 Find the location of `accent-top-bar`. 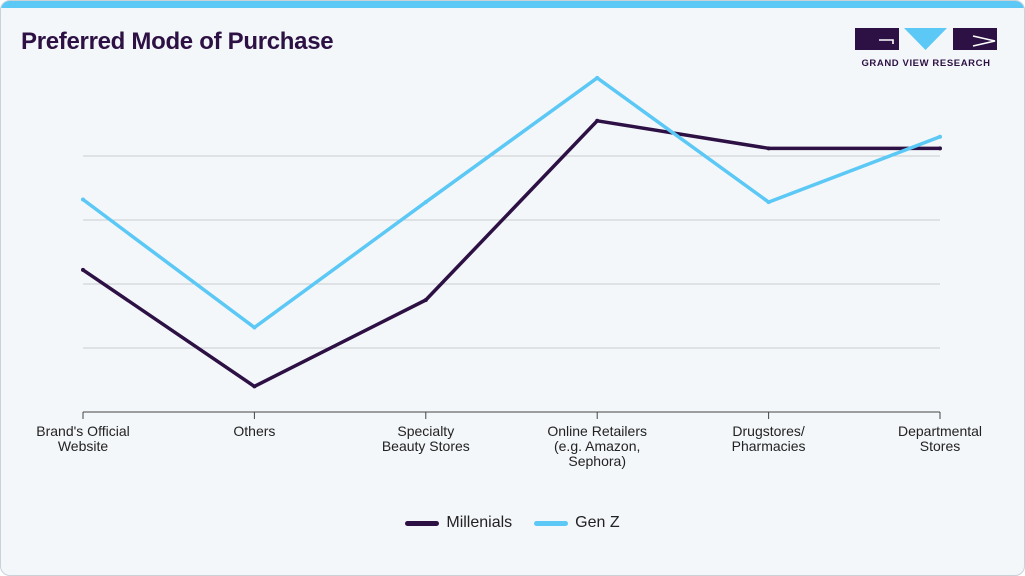

accent-top-bar is located at coordinates (512, 4).